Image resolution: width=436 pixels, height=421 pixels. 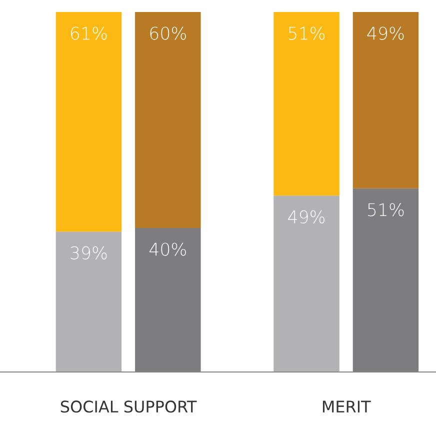 I want to click on data-label: 60%, so click(x=168, y=33).